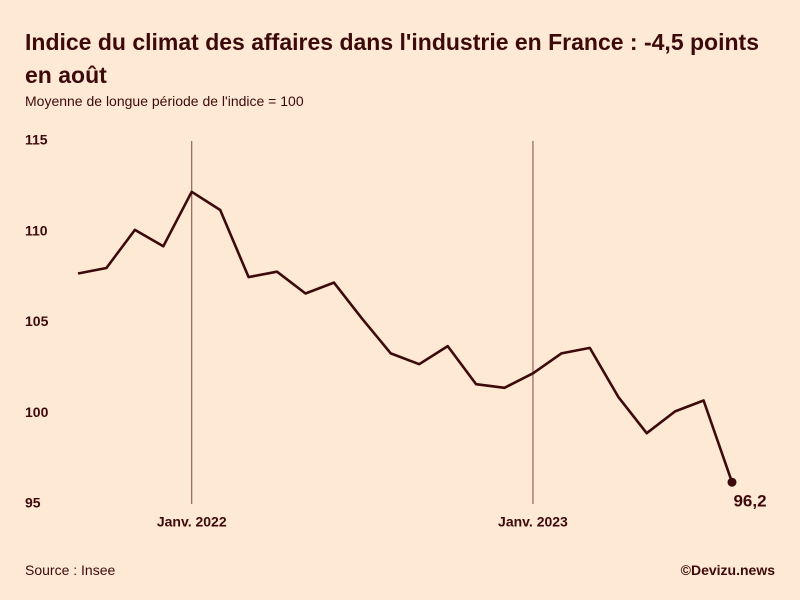 The width and height of the screenshot is (800, 600). What do you see at coordinates (37, 412) in the screenshot?
I see `y-tick-label: 100` at bounding box center [37, 412].